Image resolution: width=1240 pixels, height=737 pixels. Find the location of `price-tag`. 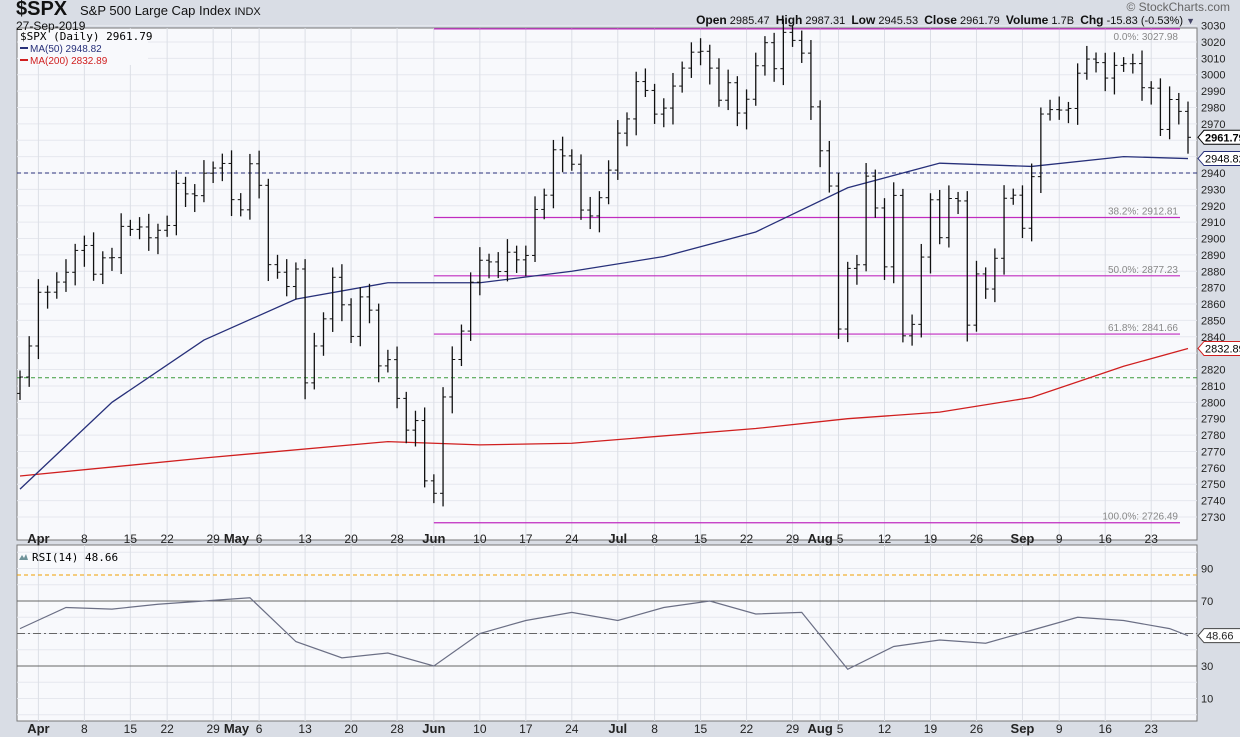

price-tag is located at coordinates (1218, 348).